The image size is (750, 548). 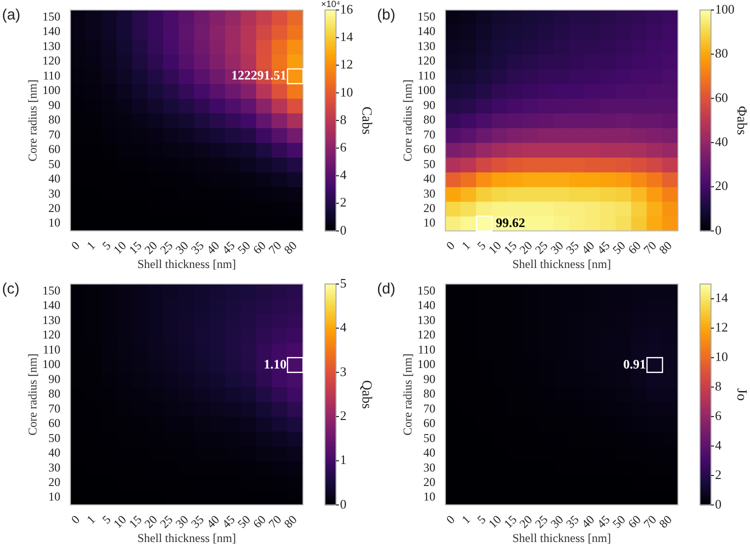 What do you see at coordinates (330, 4) in the screenshot?
I see `text: ×10⁴` at bounding box center [330, 4].